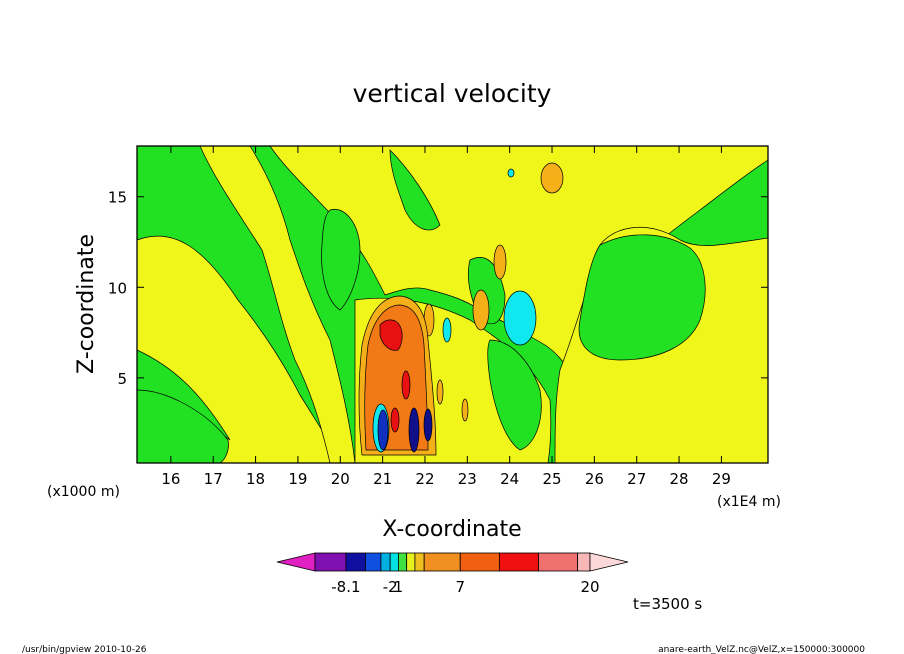 The image size is (904, 654). What do you see at coordinates (117, 288) in the screenshot?
I see `y-tick-label: 10` at bounding box center [117, 288].